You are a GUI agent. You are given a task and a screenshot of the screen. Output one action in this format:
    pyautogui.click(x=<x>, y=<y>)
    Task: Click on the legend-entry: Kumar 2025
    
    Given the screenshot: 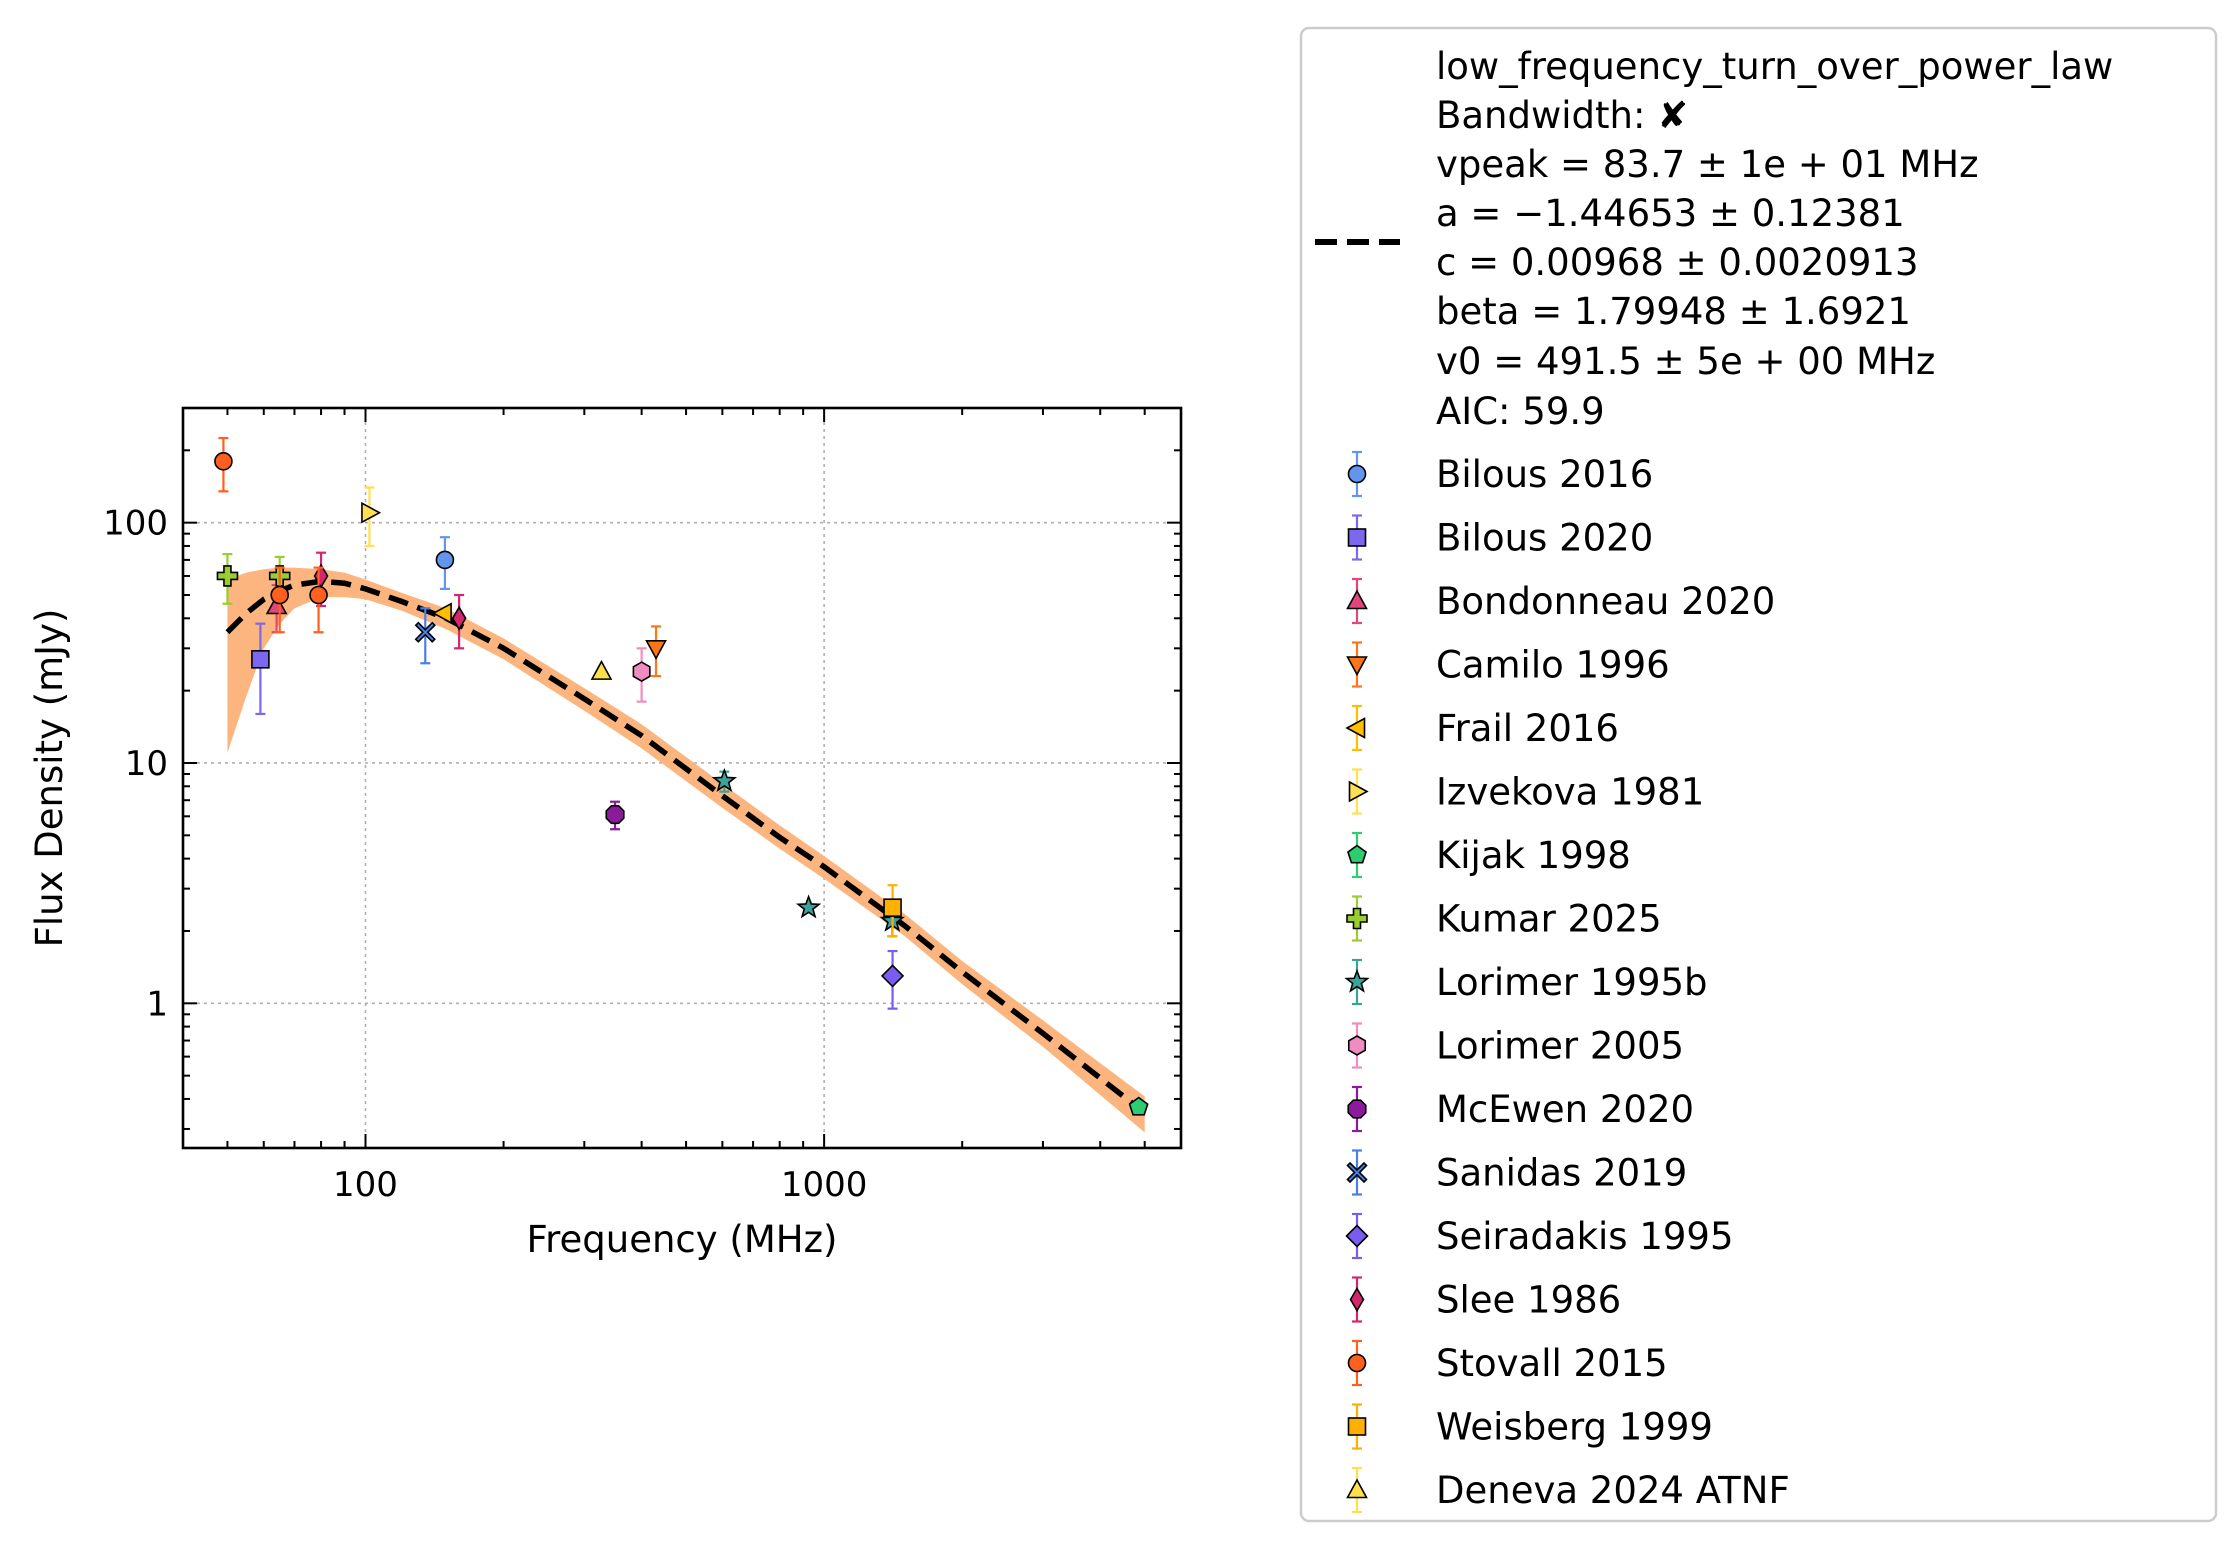 What is the action you would take?
    pyautogui.click(x=1504, y=918)
    